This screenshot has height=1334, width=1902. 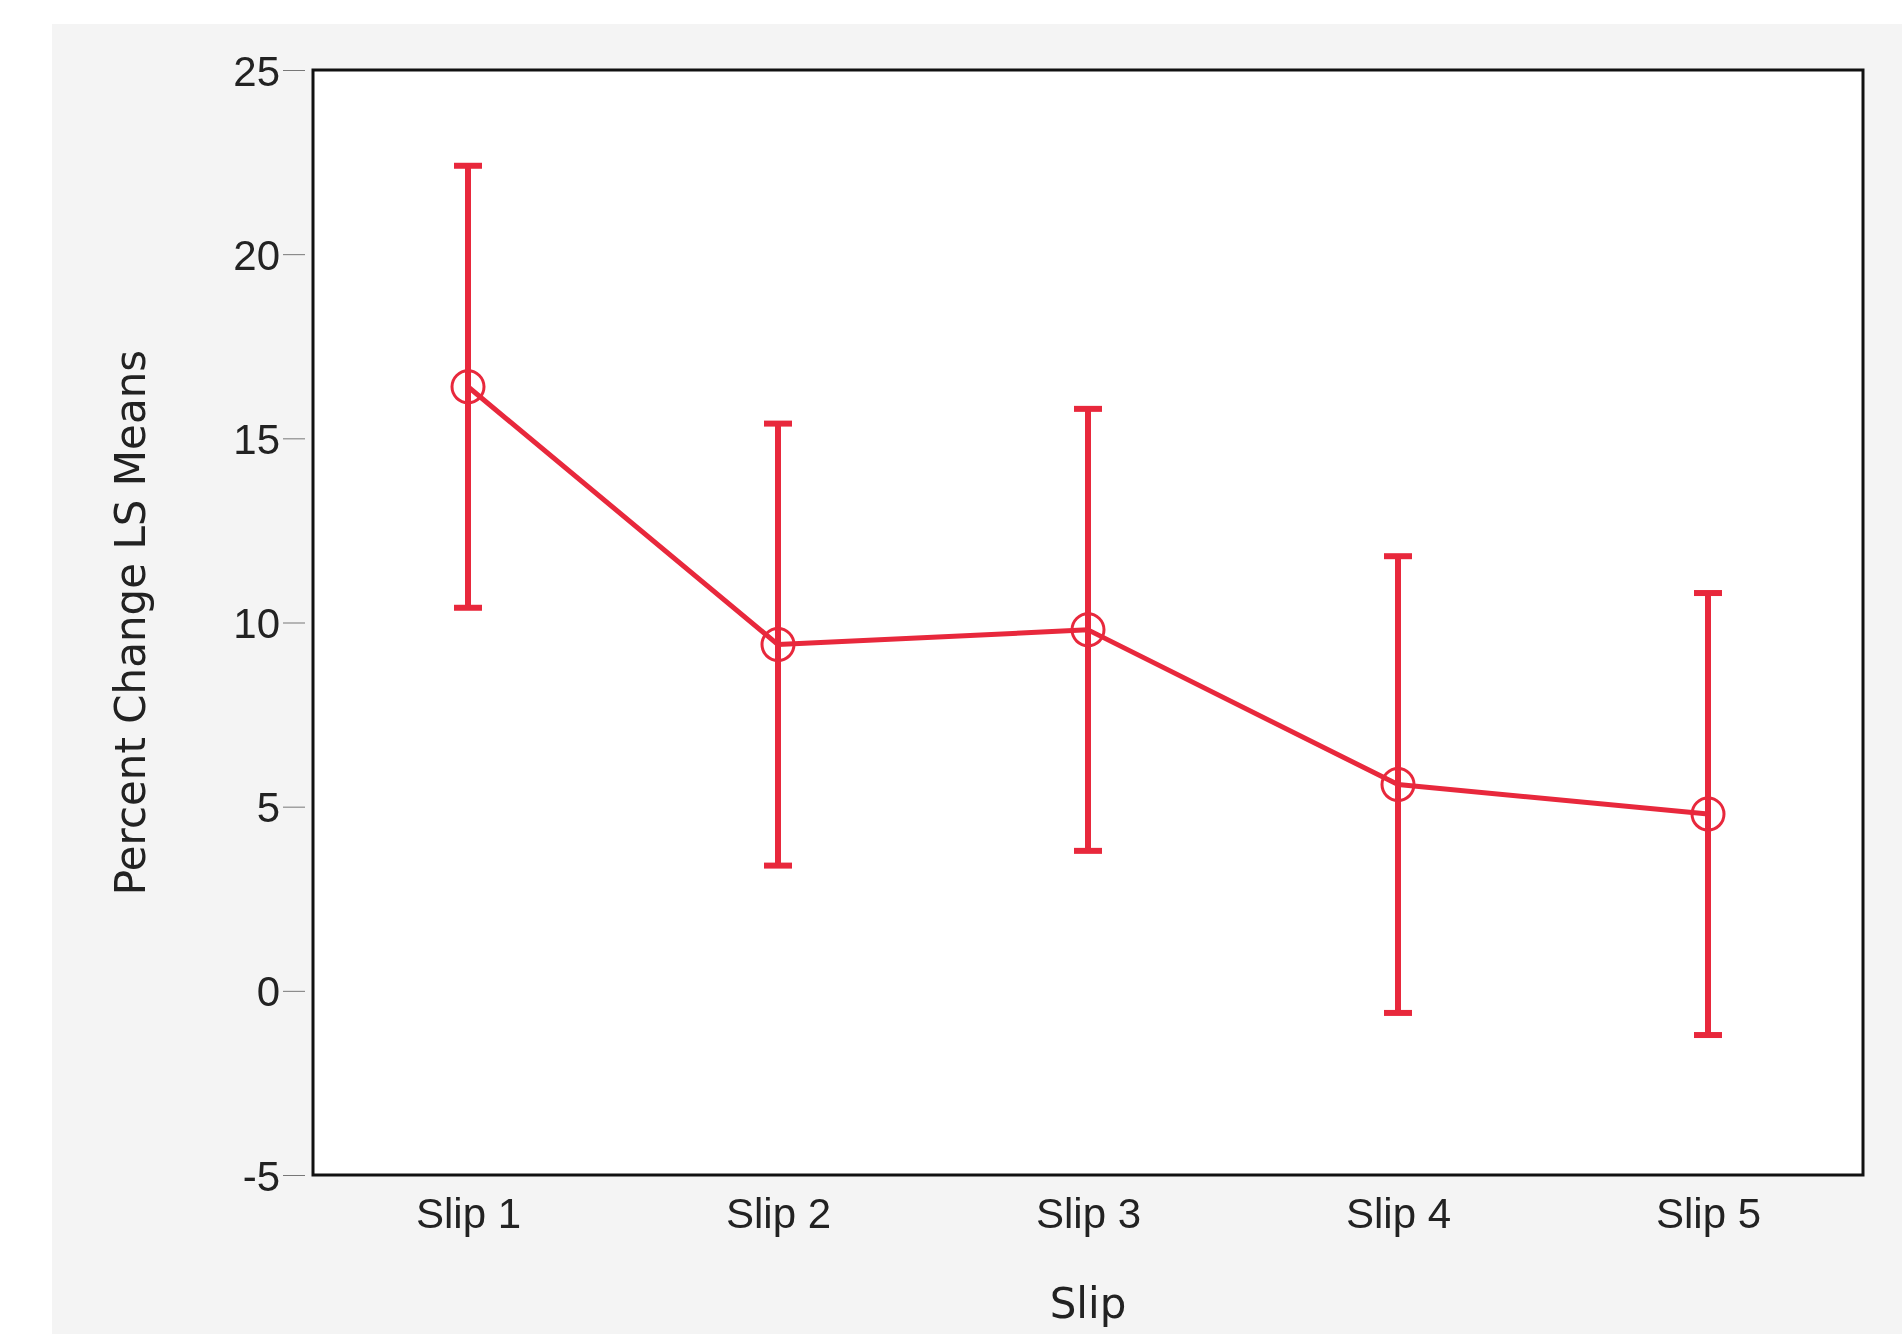 I want to click on y-axis-title: Percent Change LS Means, so click(x=130, y=622).